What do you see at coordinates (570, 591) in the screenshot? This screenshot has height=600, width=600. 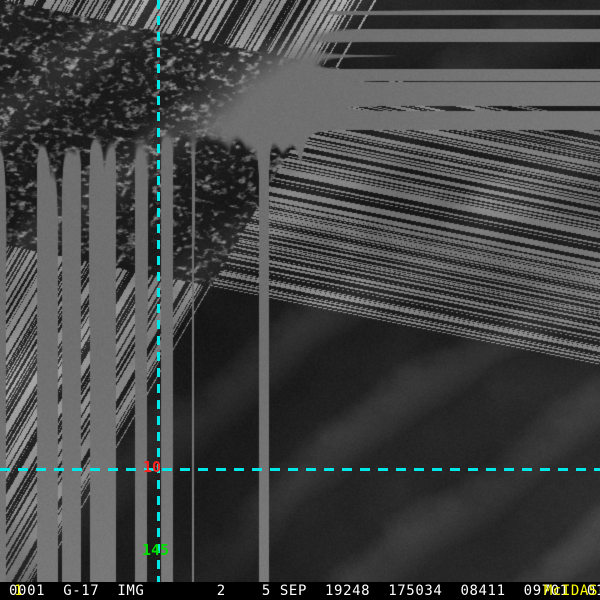 I see `mcidas-brand-label: McIDAS` at bounding box center [570, 591].